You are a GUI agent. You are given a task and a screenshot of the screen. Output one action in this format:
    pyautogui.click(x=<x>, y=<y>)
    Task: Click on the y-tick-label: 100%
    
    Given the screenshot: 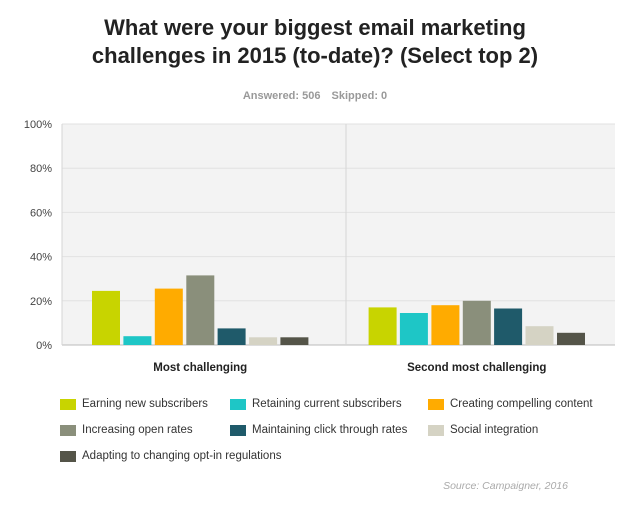 What is the action you would take?
    pyautogui.click(x=38, y=125)
    